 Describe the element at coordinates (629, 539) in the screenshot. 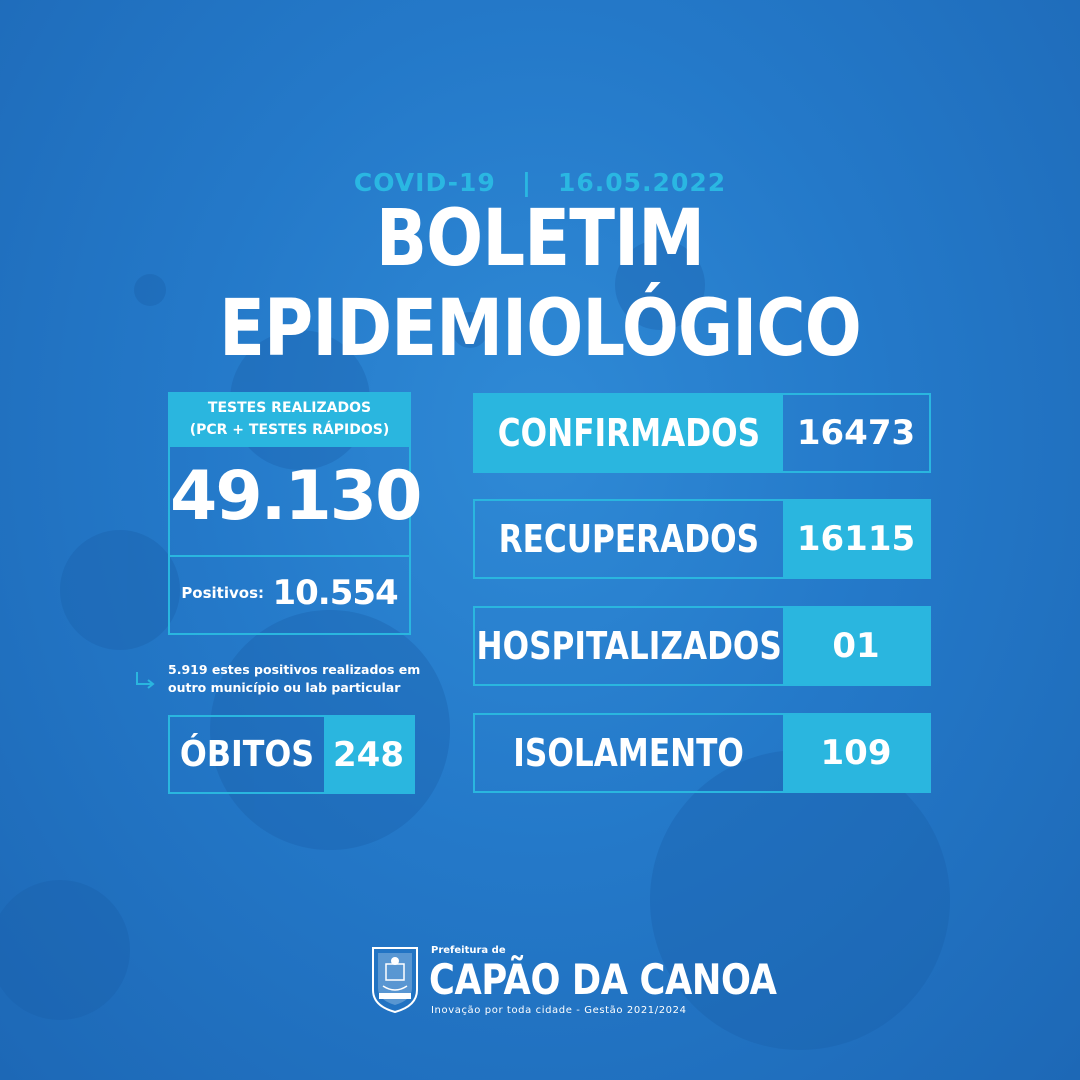

I see `stat-label: RECUPERADOS` at that location.